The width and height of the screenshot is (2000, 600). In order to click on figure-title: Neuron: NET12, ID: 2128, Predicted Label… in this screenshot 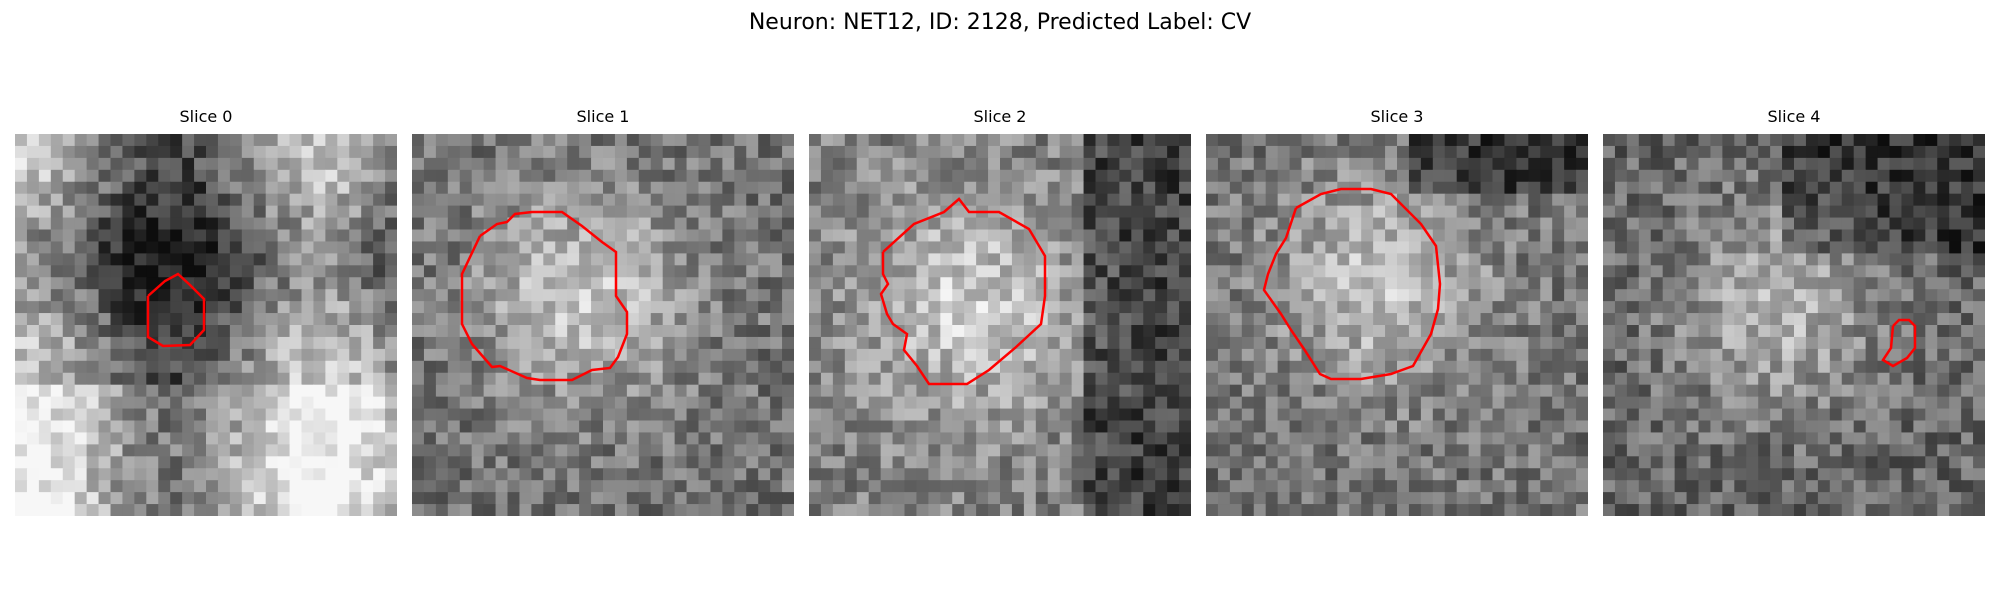, I will do `click(1000, 22)`.